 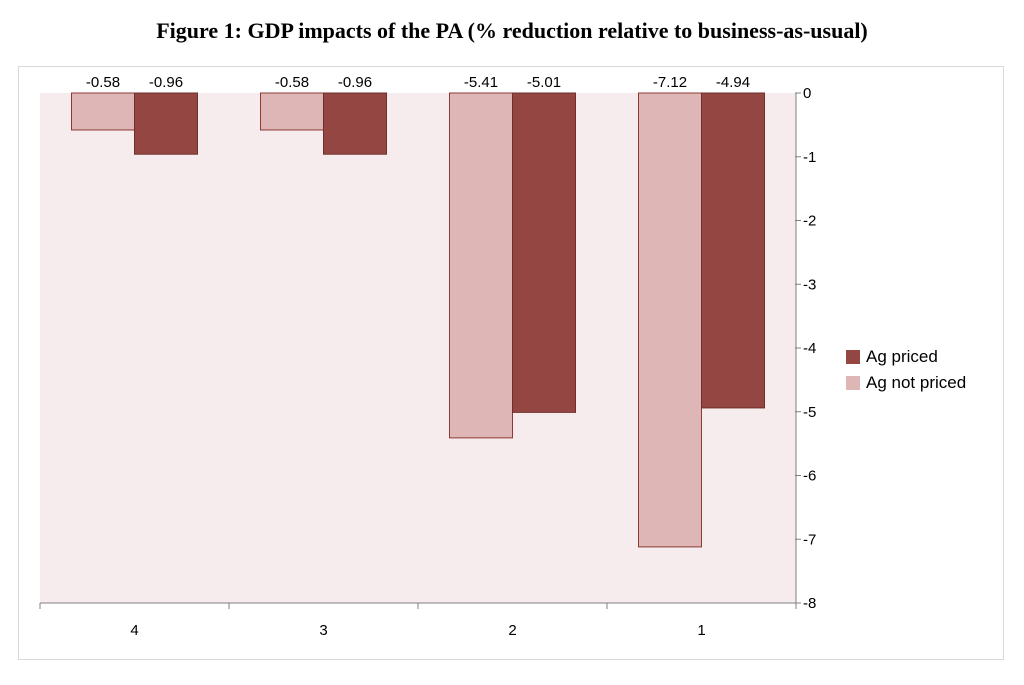 I want to click on data-label-ag-not-priced-1: -7.12, so click(x=670, y=82).